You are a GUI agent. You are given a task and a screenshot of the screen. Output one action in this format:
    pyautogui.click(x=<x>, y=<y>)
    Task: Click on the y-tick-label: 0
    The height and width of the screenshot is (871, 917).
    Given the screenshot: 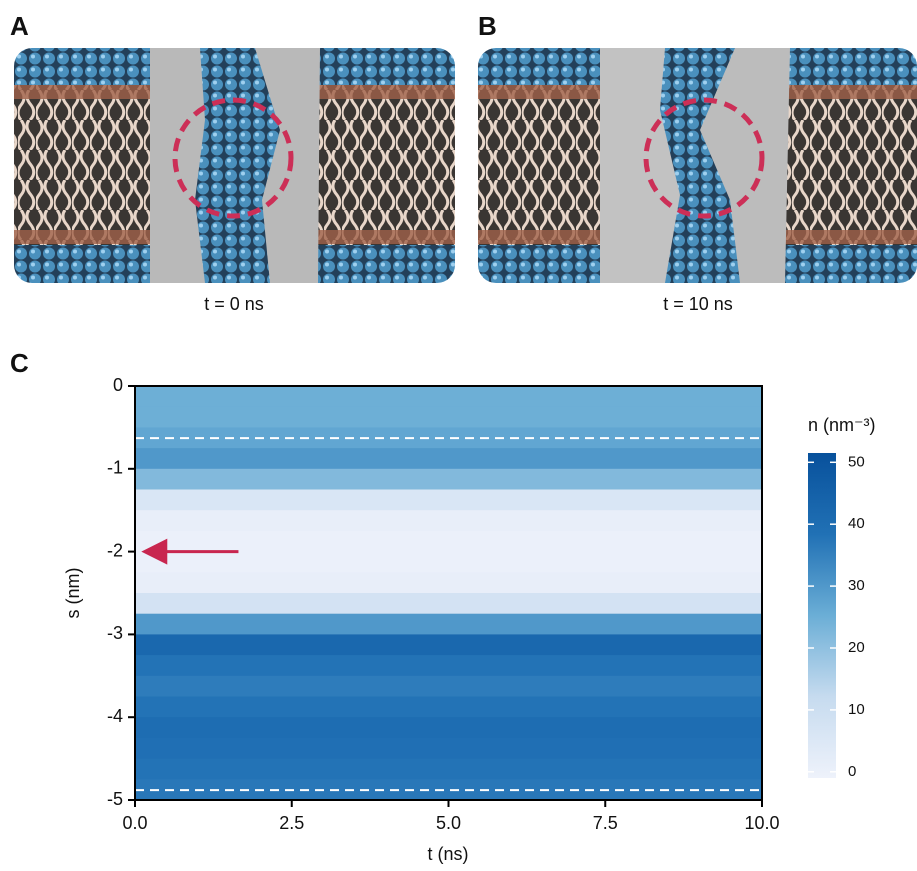 What is the action you would take?
    pyautogui.click(x=118, y=385)
    